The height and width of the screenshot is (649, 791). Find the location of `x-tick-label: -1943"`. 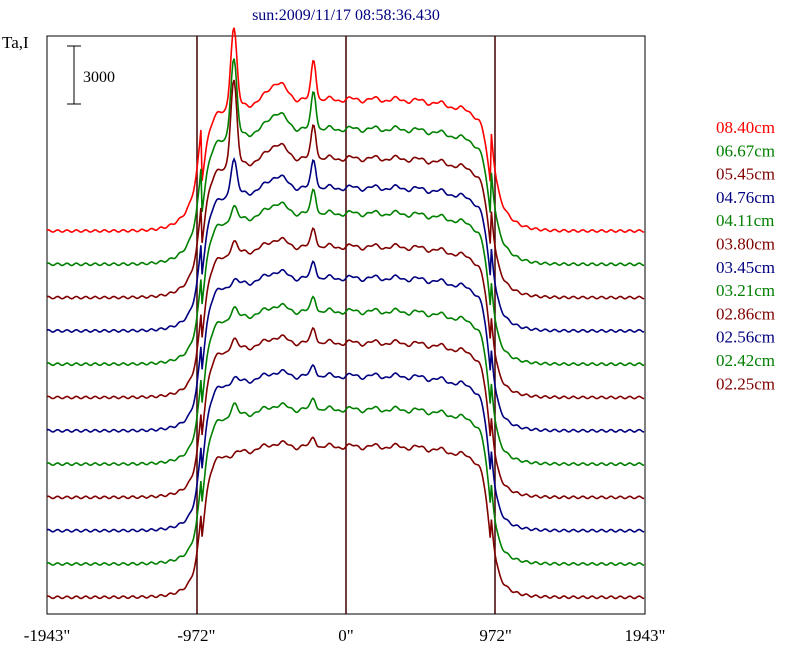

x-tick-label: -1943" is located at coordinates (47, 635).